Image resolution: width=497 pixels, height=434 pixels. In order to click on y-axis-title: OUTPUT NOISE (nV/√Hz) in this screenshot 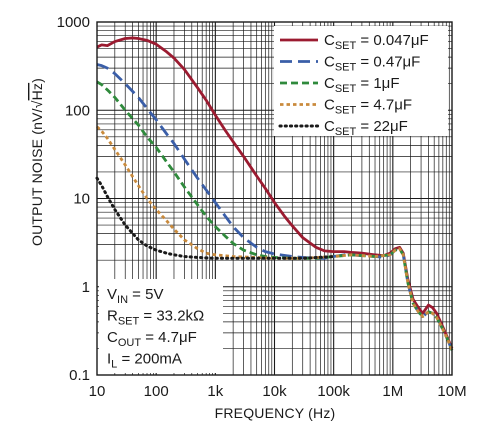, I will do `click(37, 162)`.